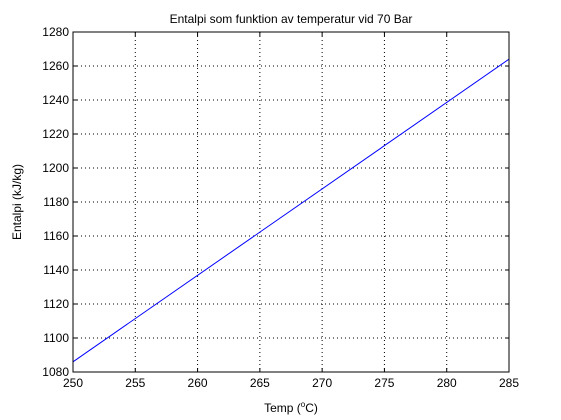 The height and width of the screenshot is (420, 561). I want to click on y-tick-label: 1100, so click(56, 338).